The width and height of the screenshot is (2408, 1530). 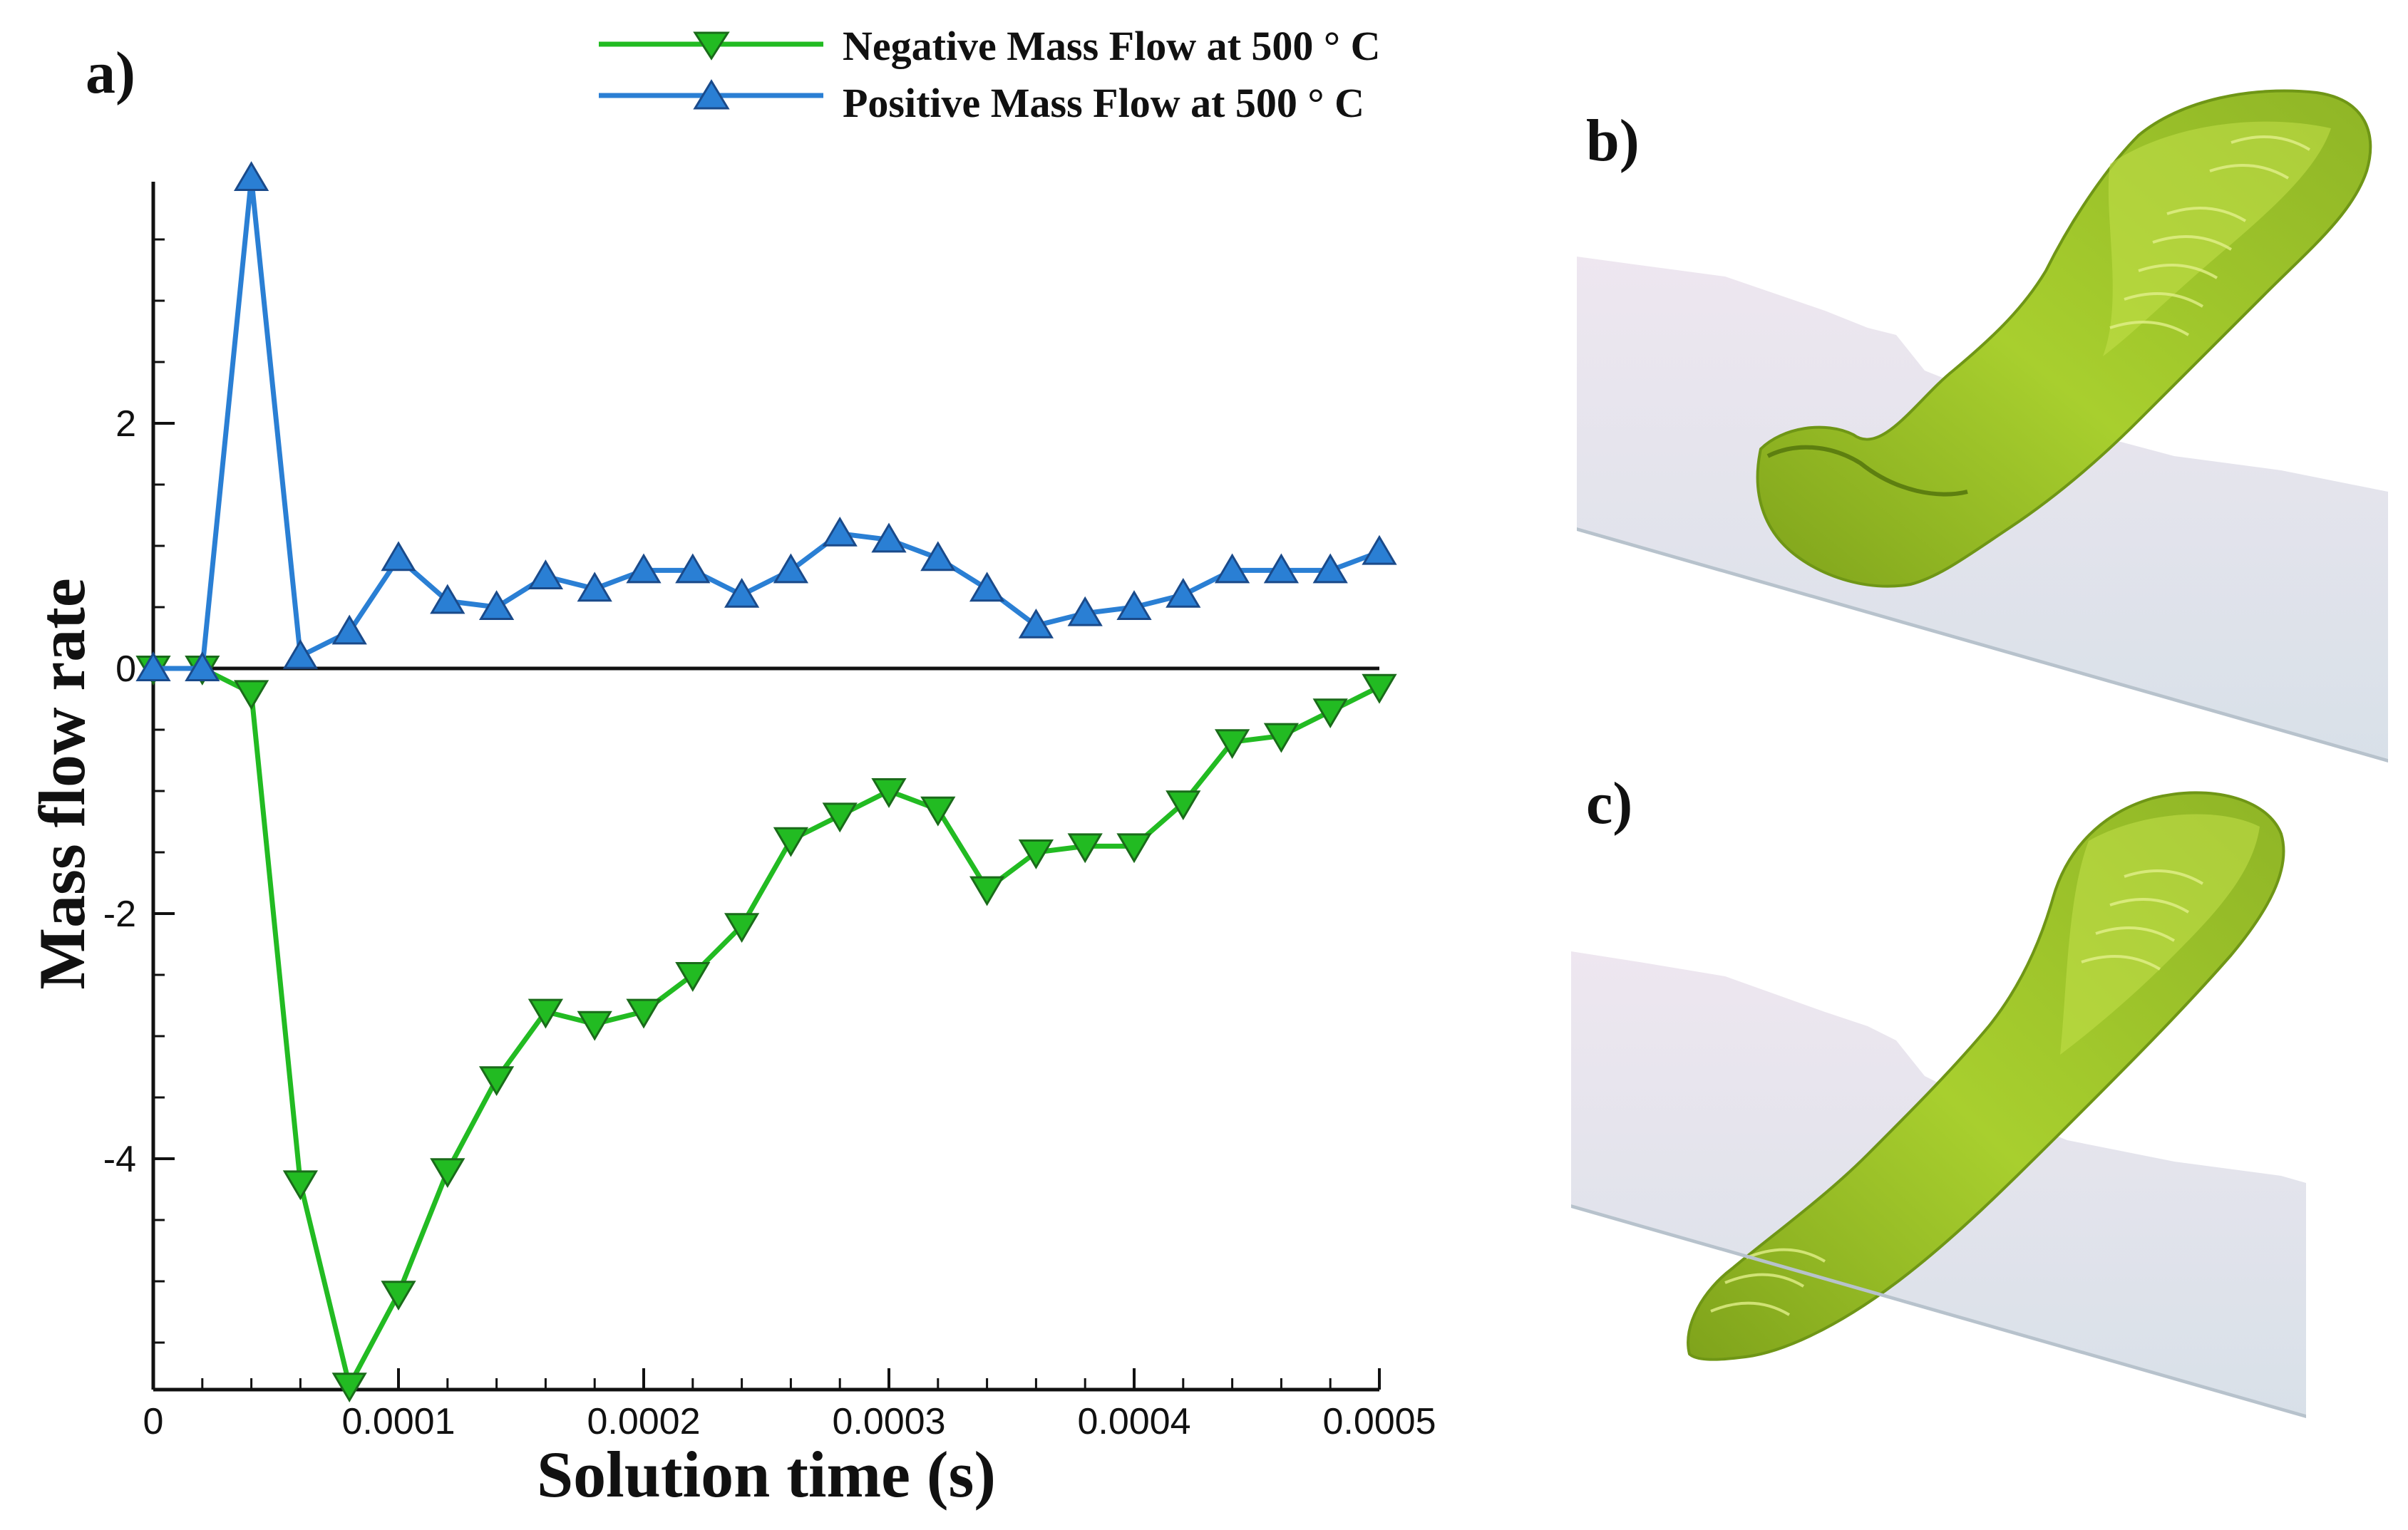 I want to click on panel-label-b: b), so click(x=1613, y=141).